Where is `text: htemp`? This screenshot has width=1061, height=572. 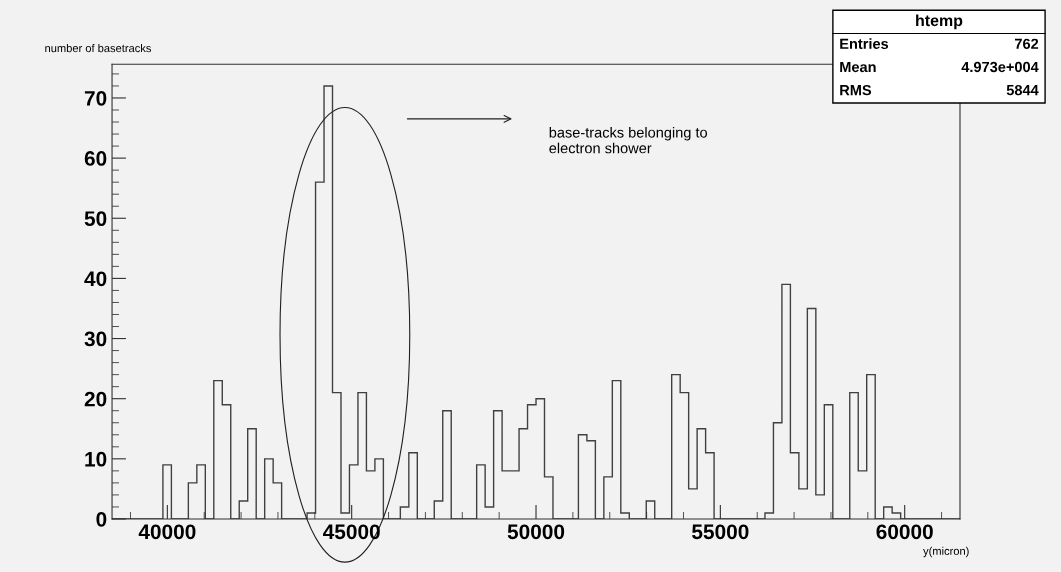 text: htemp is located at coordinates (939, 22).